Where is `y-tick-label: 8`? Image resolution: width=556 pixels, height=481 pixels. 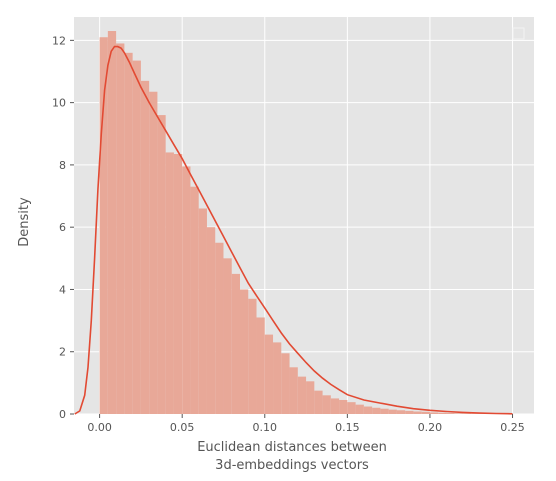 y-tick-label: 8 is located at coordinates (62, 165).